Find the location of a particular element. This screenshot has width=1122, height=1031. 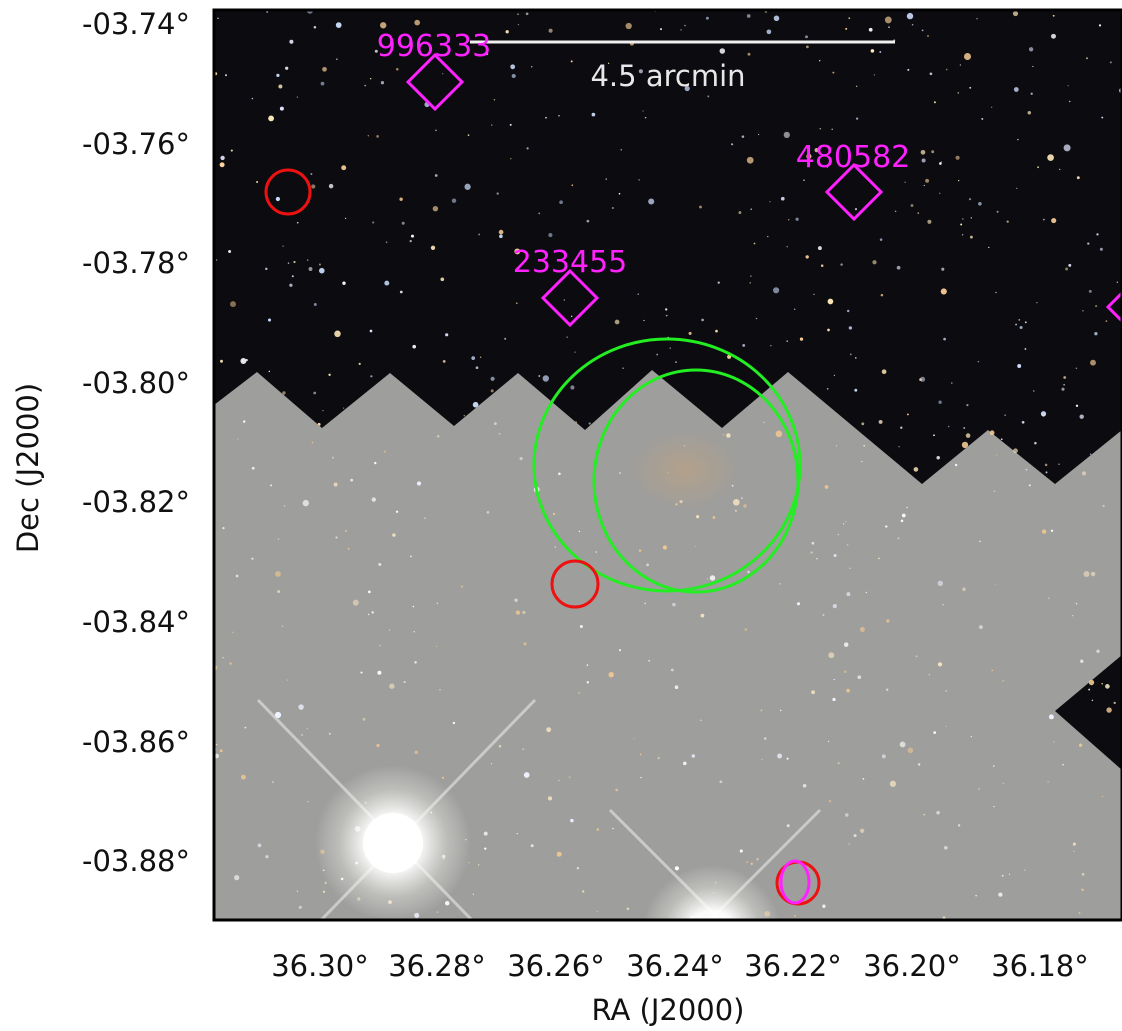

red-circle-marker is located at coordinates (575, 584).